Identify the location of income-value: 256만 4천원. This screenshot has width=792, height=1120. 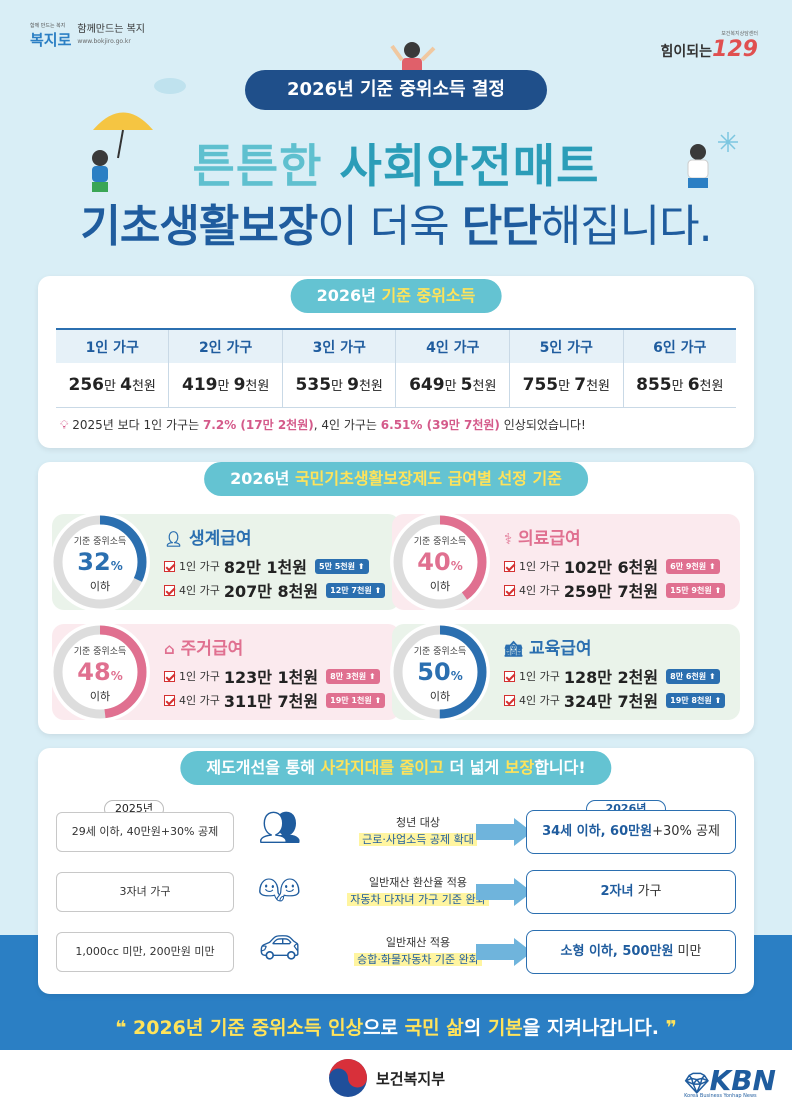
(113, 385).